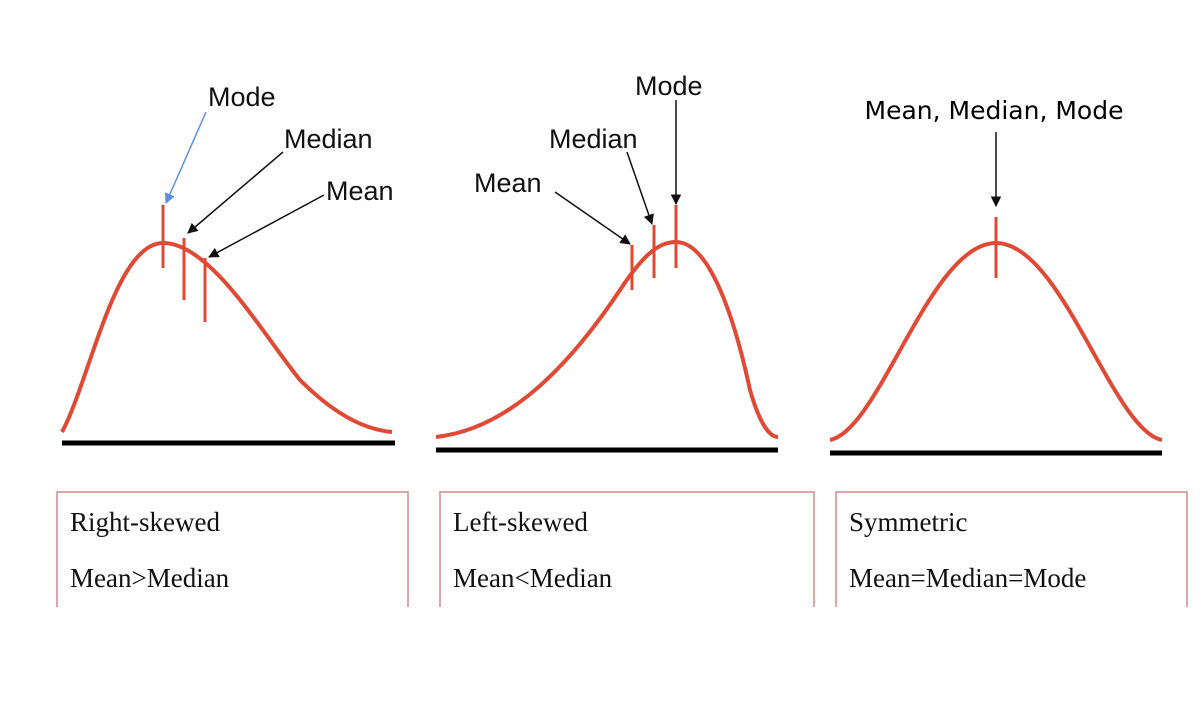 The height and width of the screenshot is (716, 1202). What do you see at coordinates (150, 578) in the screenshot?
I see `caption: Mean>Median` at bounding box center [150, 578].